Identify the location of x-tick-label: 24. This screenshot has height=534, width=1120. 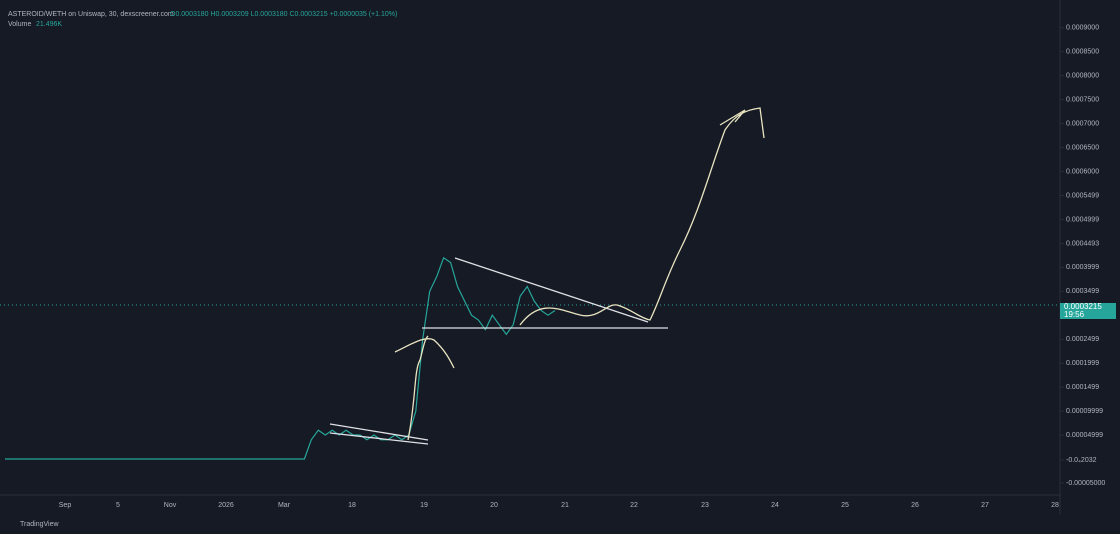
(775, 505).